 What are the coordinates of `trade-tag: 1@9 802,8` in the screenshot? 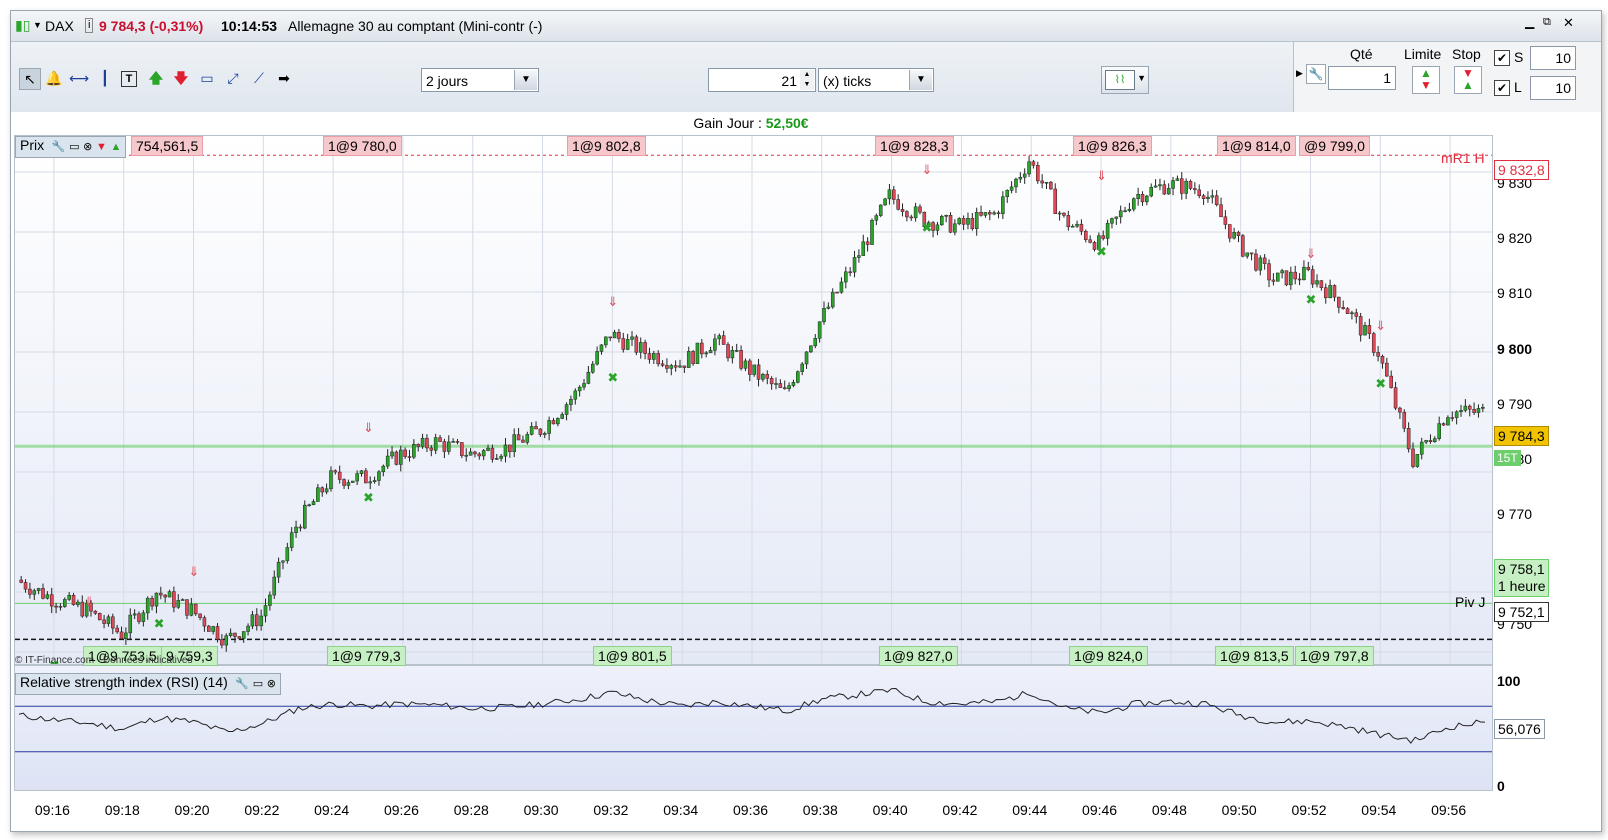 It's located at (606, 146).